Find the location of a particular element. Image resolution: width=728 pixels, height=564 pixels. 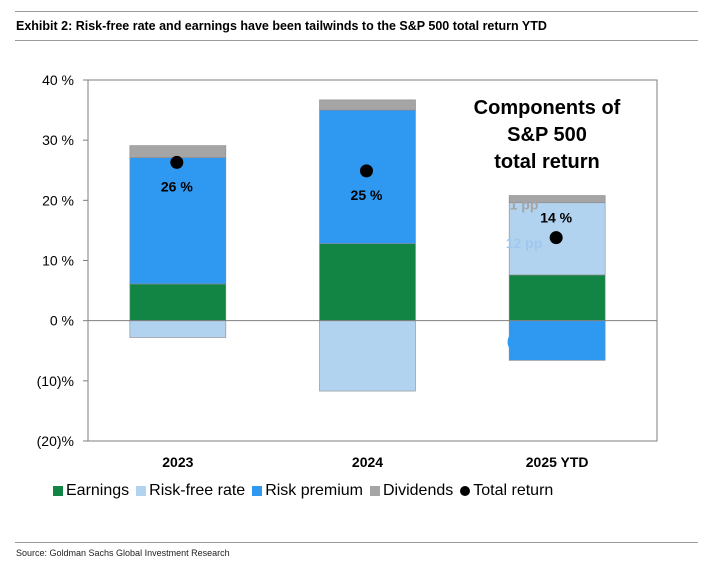

legend-label-earnings: Earnings is located at coordinates (98, 490).